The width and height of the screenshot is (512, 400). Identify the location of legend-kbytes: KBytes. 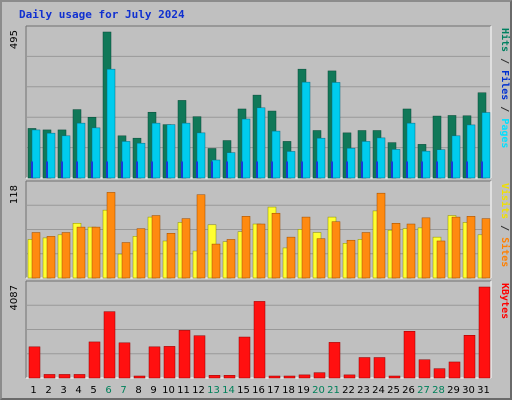
(504, 301).